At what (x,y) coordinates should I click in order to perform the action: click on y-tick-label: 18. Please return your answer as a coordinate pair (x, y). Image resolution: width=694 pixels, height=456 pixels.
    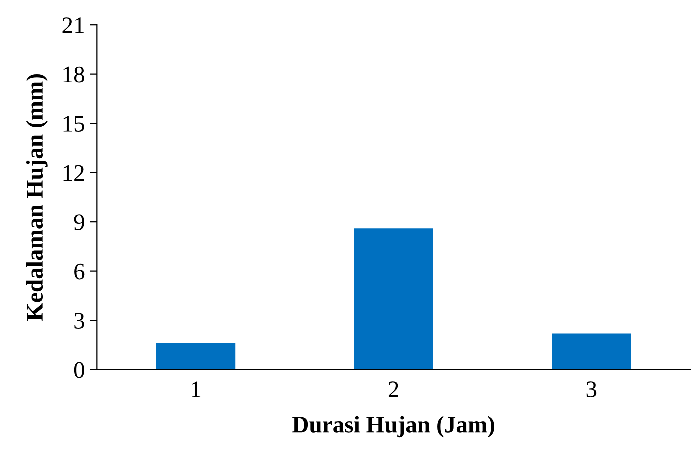
    Looking at the image, I should click on (74, 74).